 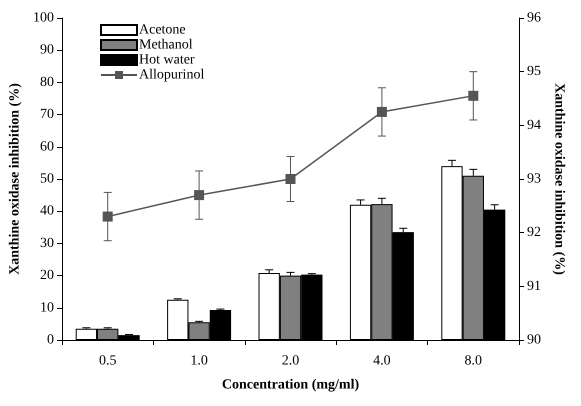 What do you see at coordinates (558, 179) in the screenshot?
I see `y2-axis-title: Xanthine oxidase inhibition (%)` at bounding box center [558, 179].